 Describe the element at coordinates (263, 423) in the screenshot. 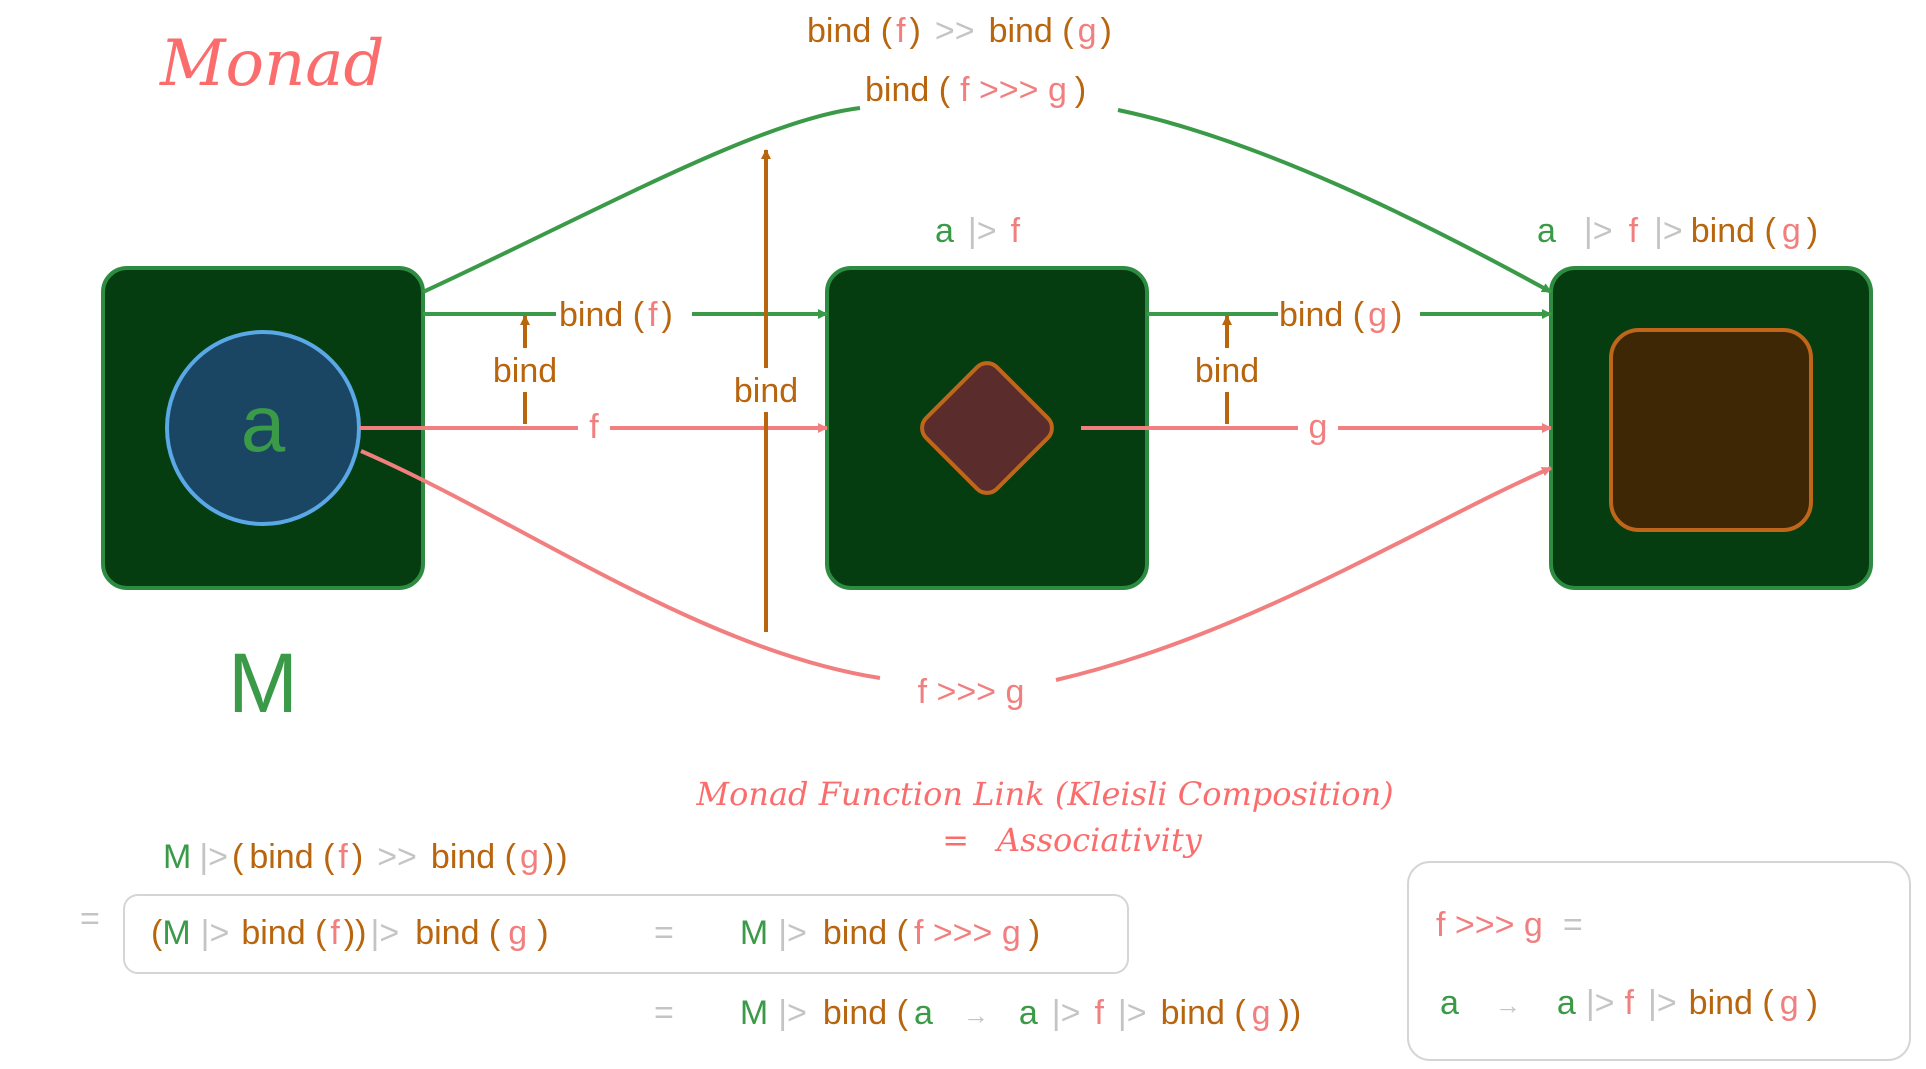

I see `value-circle-label: a` at that location.